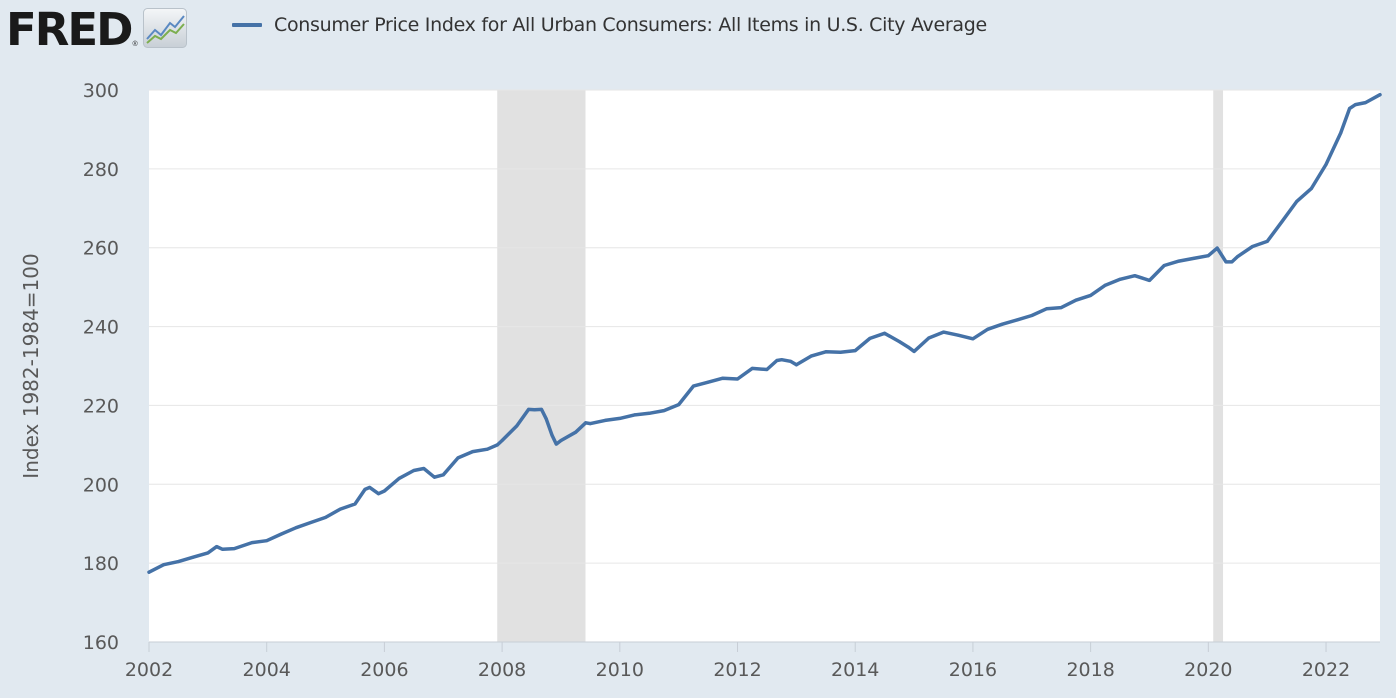 The width and height of the screenshot is (1396, 698). What do you see at coordinates (101, 485) in the screenshot?
I see `y-tick-label-200: 200` at bounding box center [101, 485].